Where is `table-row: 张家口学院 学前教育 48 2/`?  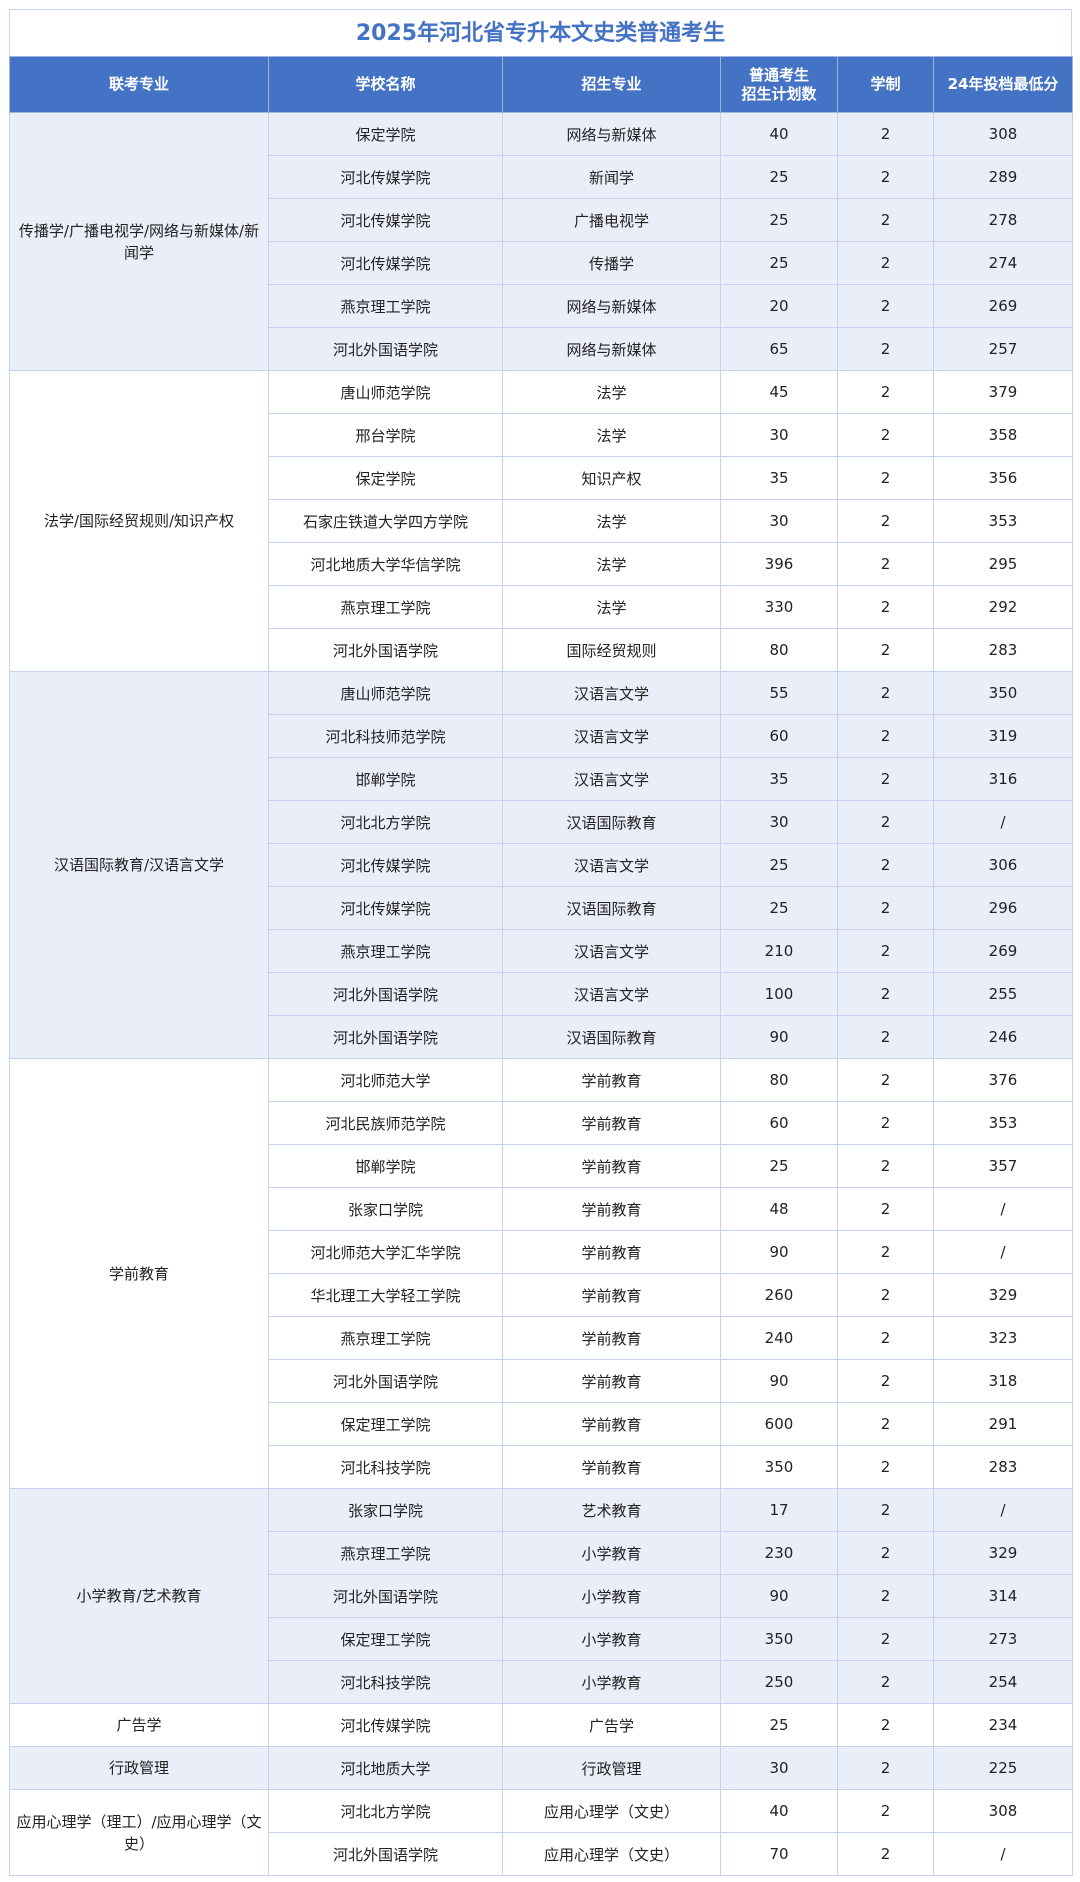
table-row: 张家口学院 学前教育 48 2/ is located at coordinates (541, 1209).